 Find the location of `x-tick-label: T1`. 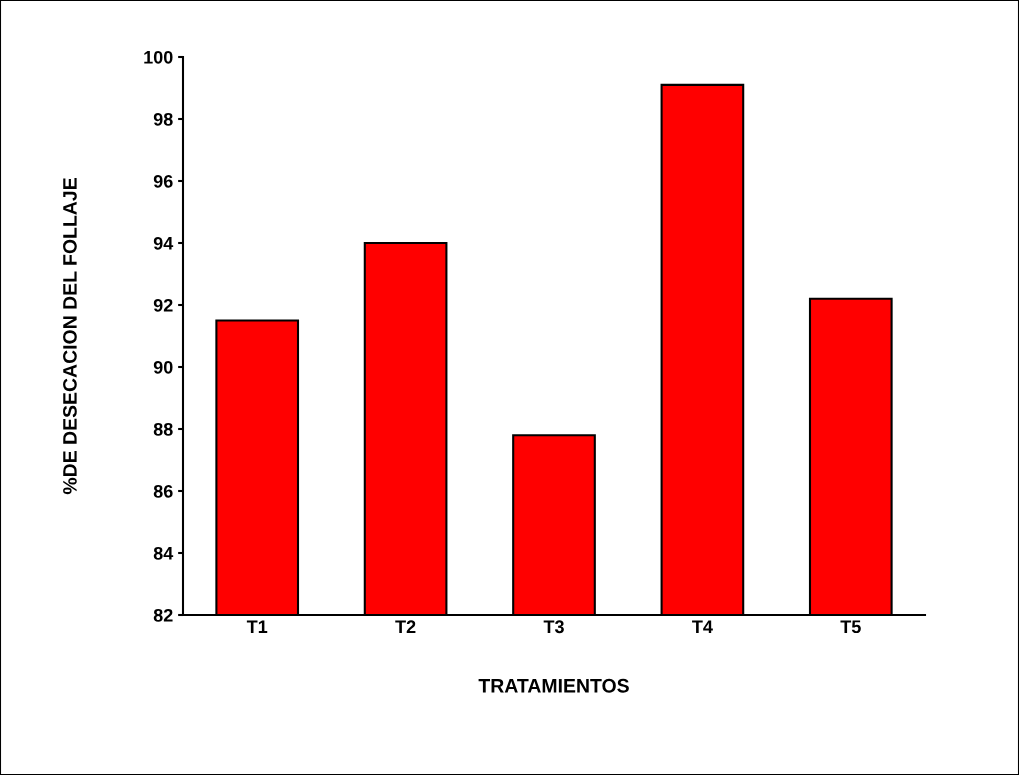

x-tick-label: T1 is located at coordinates (257, 626).